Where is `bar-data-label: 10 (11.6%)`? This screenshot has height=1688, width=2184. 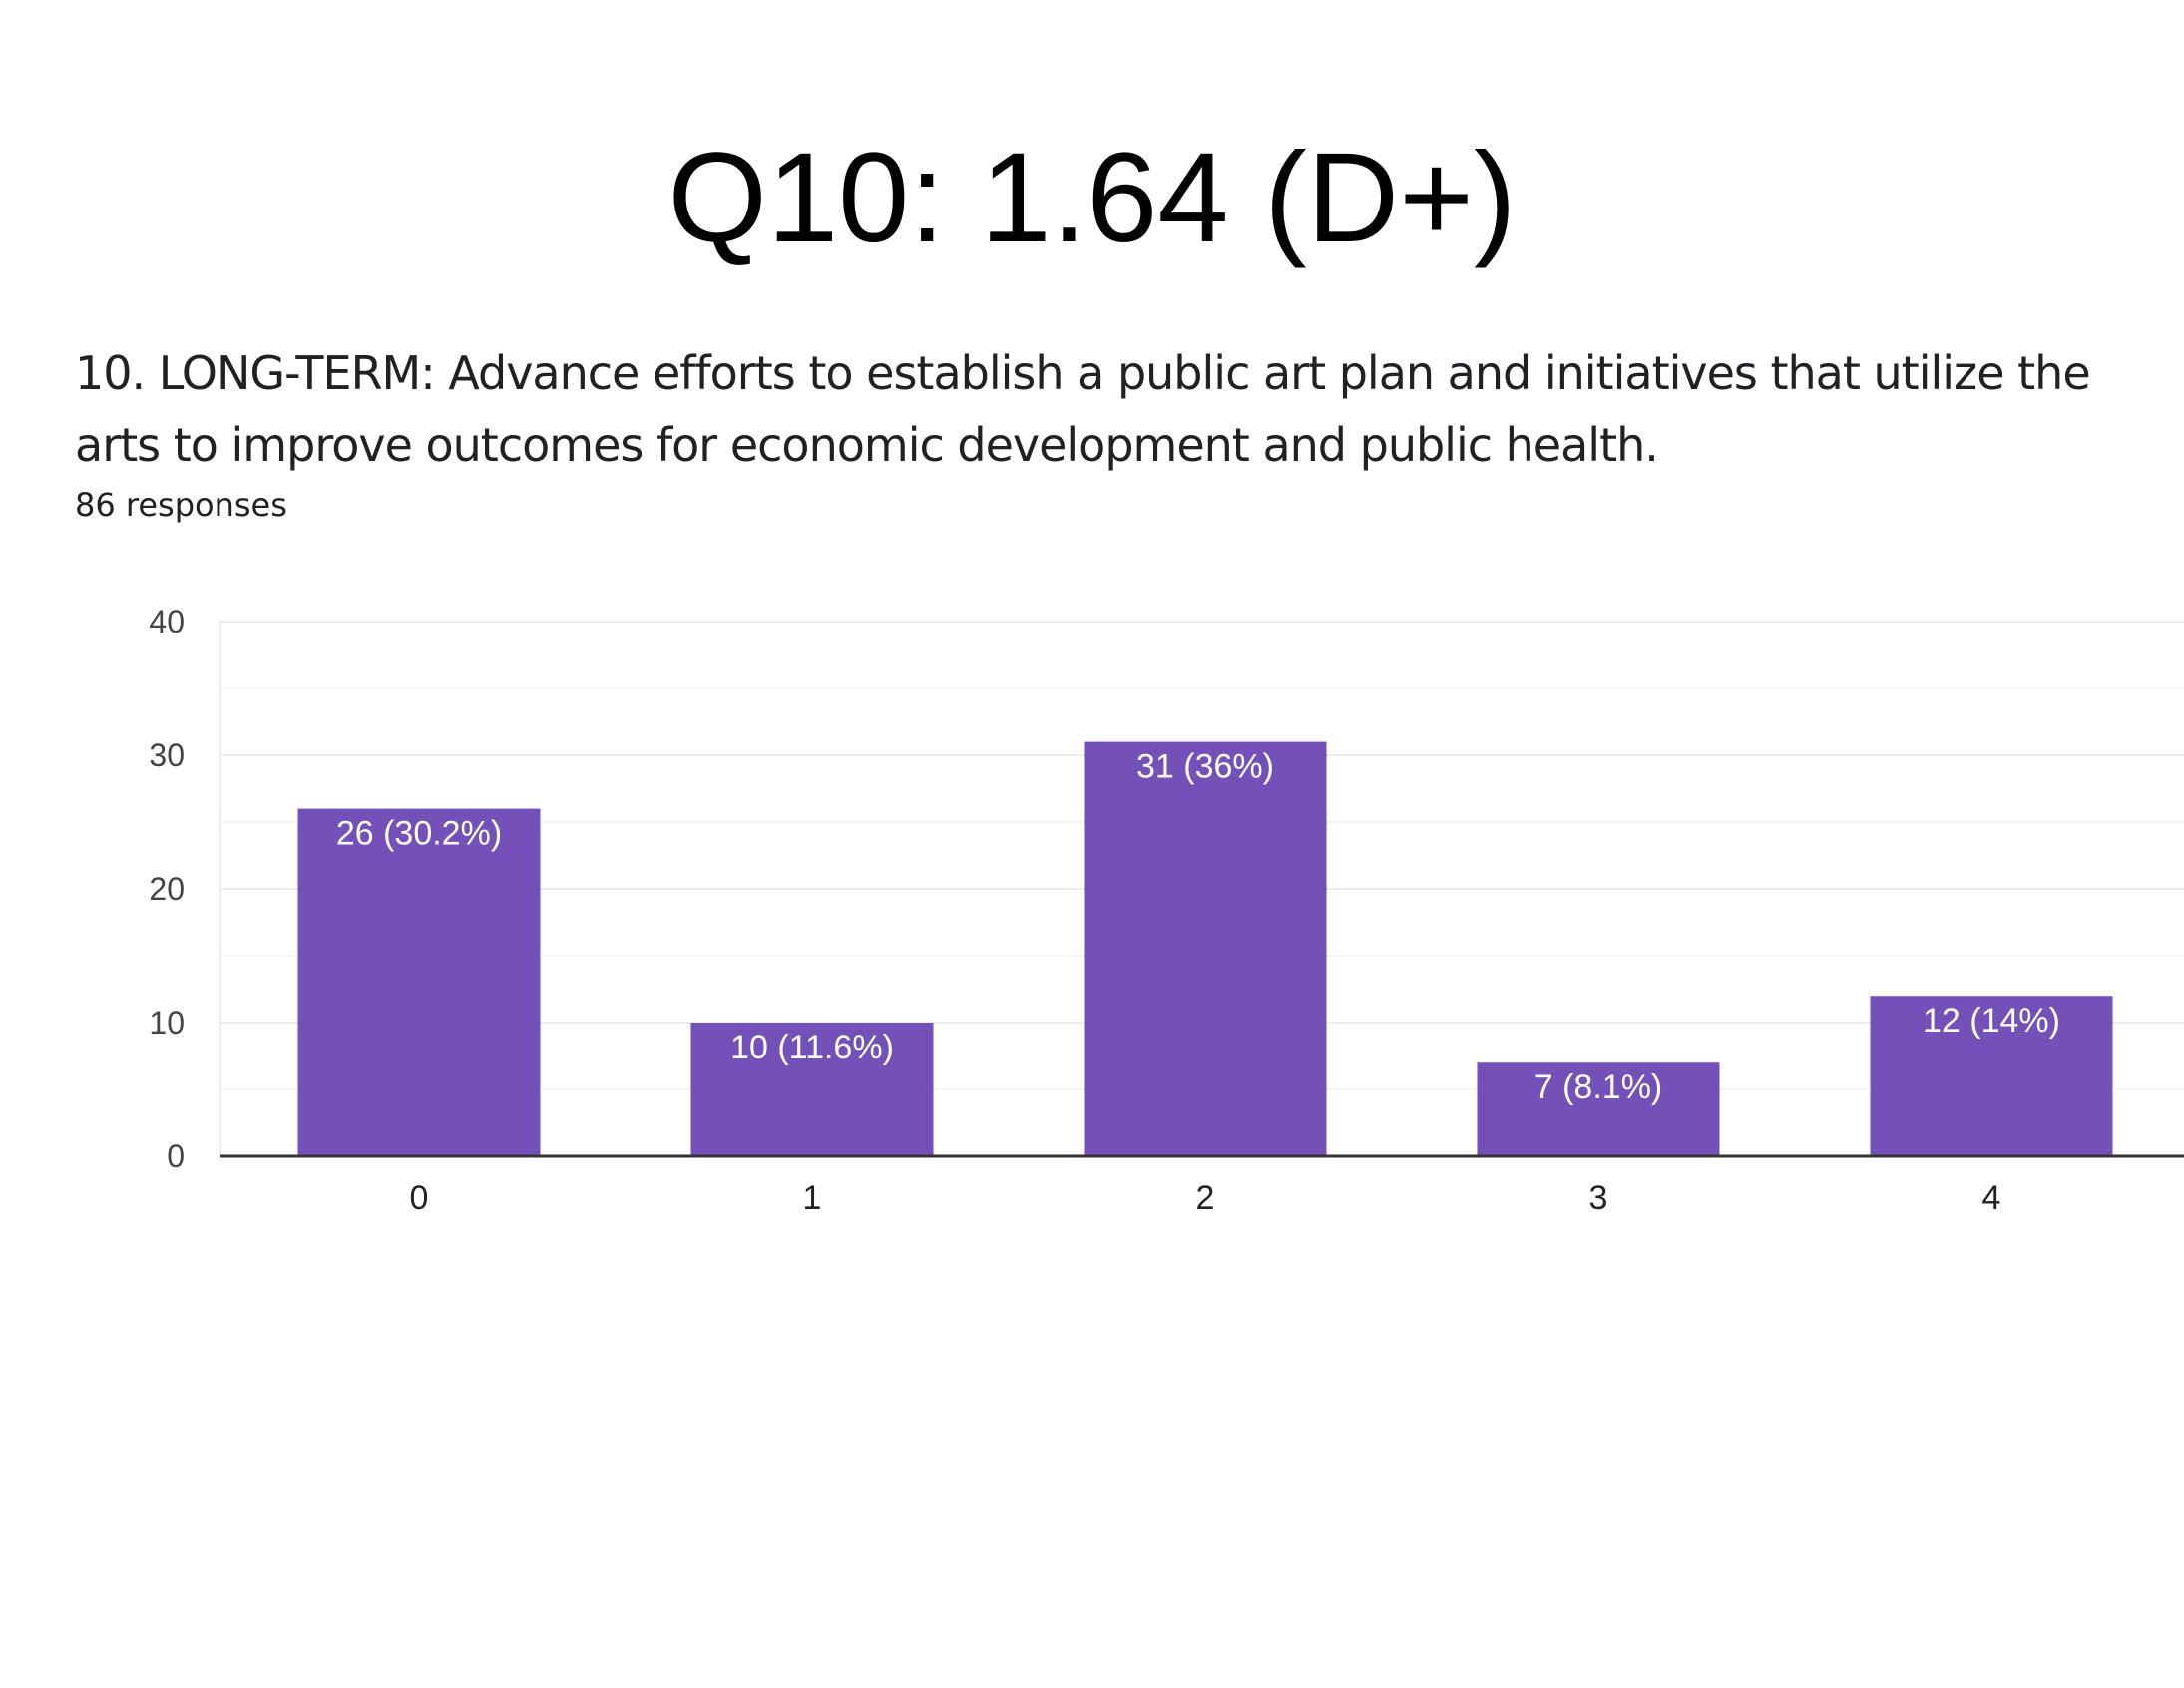 bar-data-label: 10 (11.6%) is located at coordinates (812, 1047).